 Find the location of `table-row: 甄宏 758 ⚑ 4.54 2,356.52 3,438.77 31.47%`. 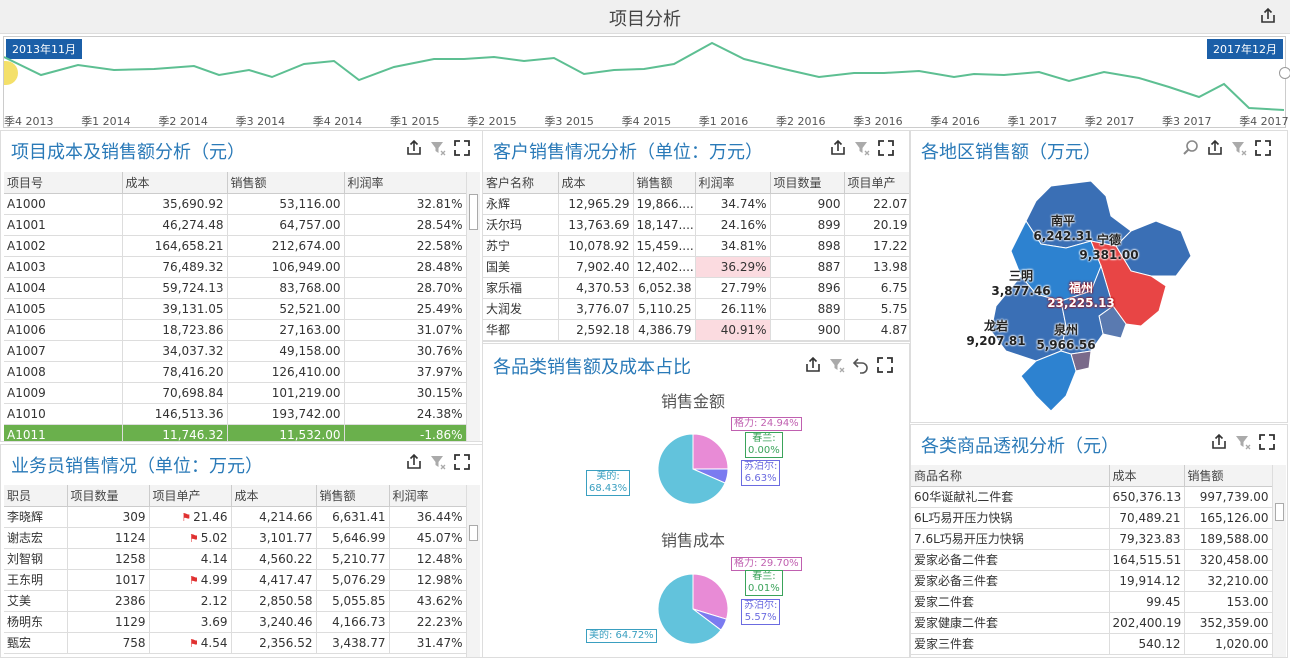

table-row: 甄宏 758 ⚑ 4.54 2,356.52 3,438.77 31.47% is located at coordinates (235, 643).